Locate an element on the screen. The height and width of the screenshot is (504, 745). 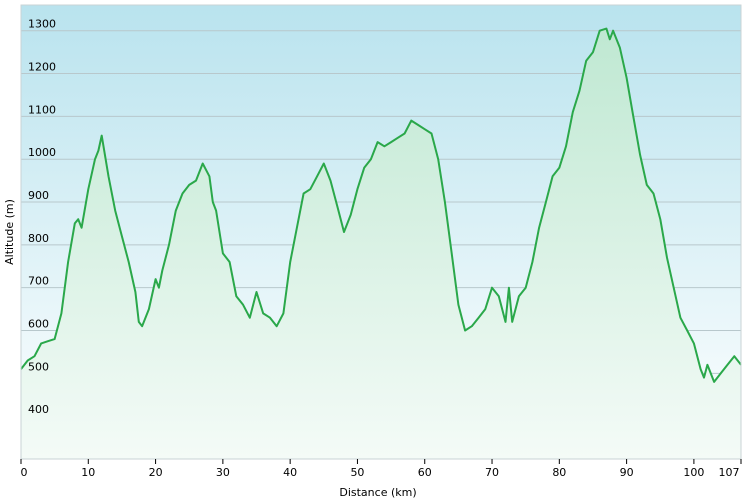
y-tick-label: 900 is located at coordinates (38, 195).